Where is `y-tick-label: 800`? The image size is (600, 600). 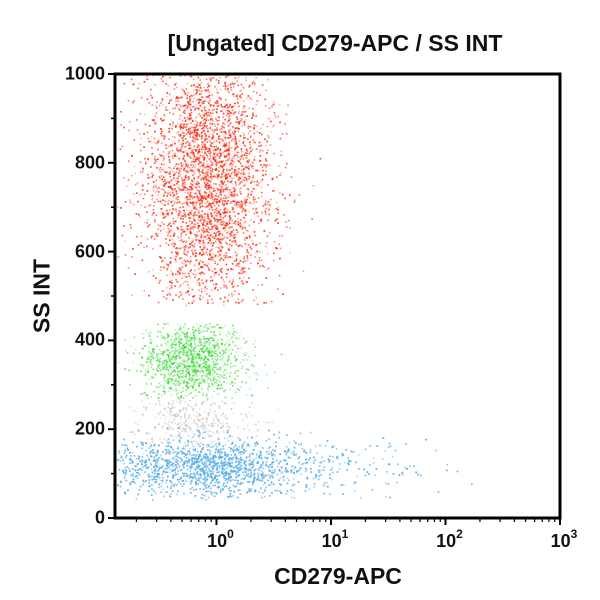 y-tick-label: 800 is located at coordinates (89, 162).